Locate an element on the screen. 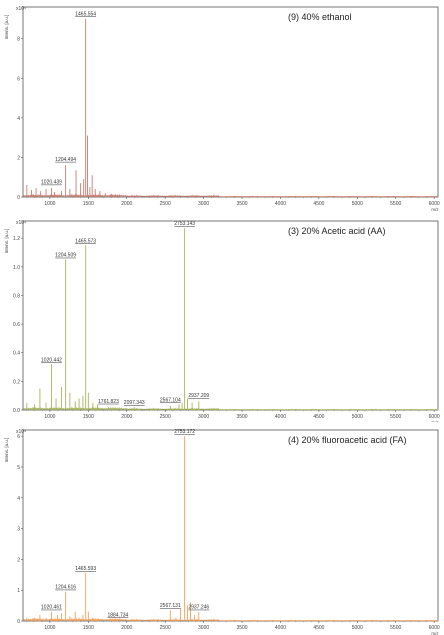 The image size is (444, 635). peak-label: 2567.131 is located at coordinates (170, 606).